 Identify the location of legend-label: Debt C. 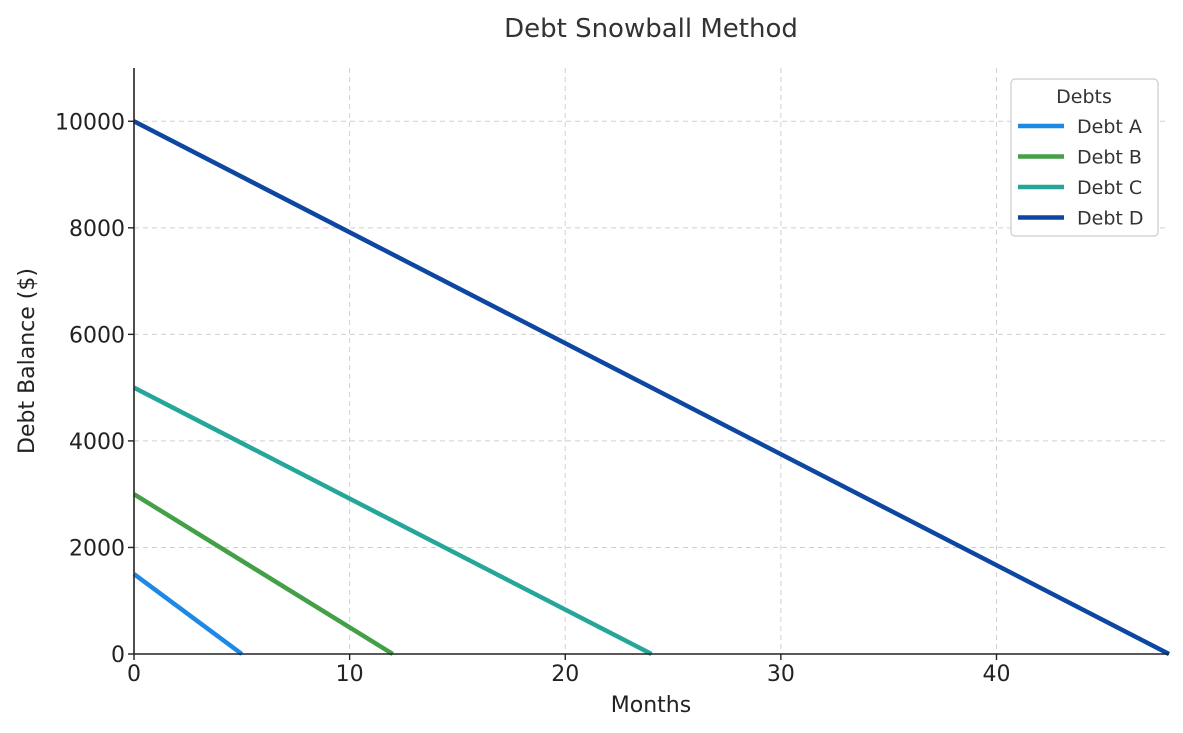
(1109, 188).